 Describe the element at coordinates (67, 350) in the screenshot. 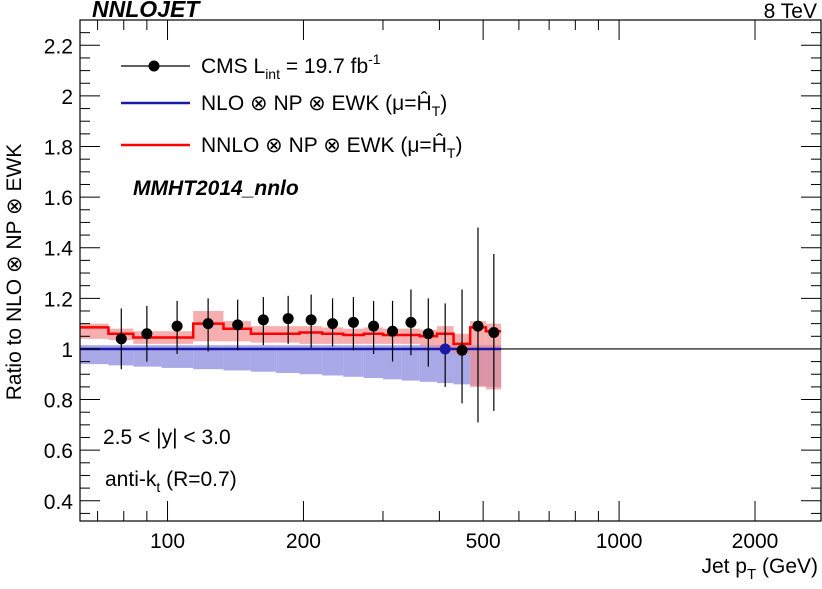

I see `y-tick-label: 1` at that location.